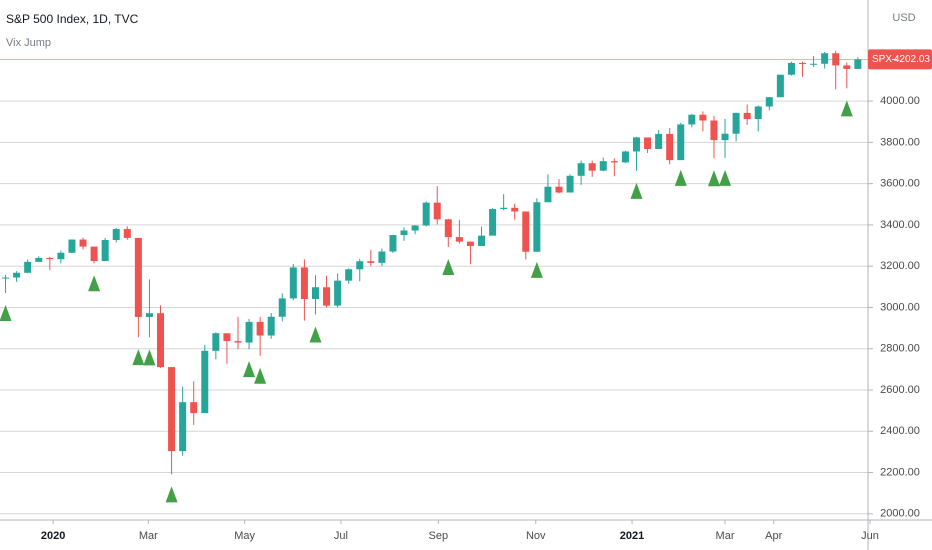 Image resolution: width=932 pixels, height=550 pixels. What do you see at coordinates (900, 349) in the screenshot?
I see `y-tick-label: 2800.00` at bounding box center [900, 349].